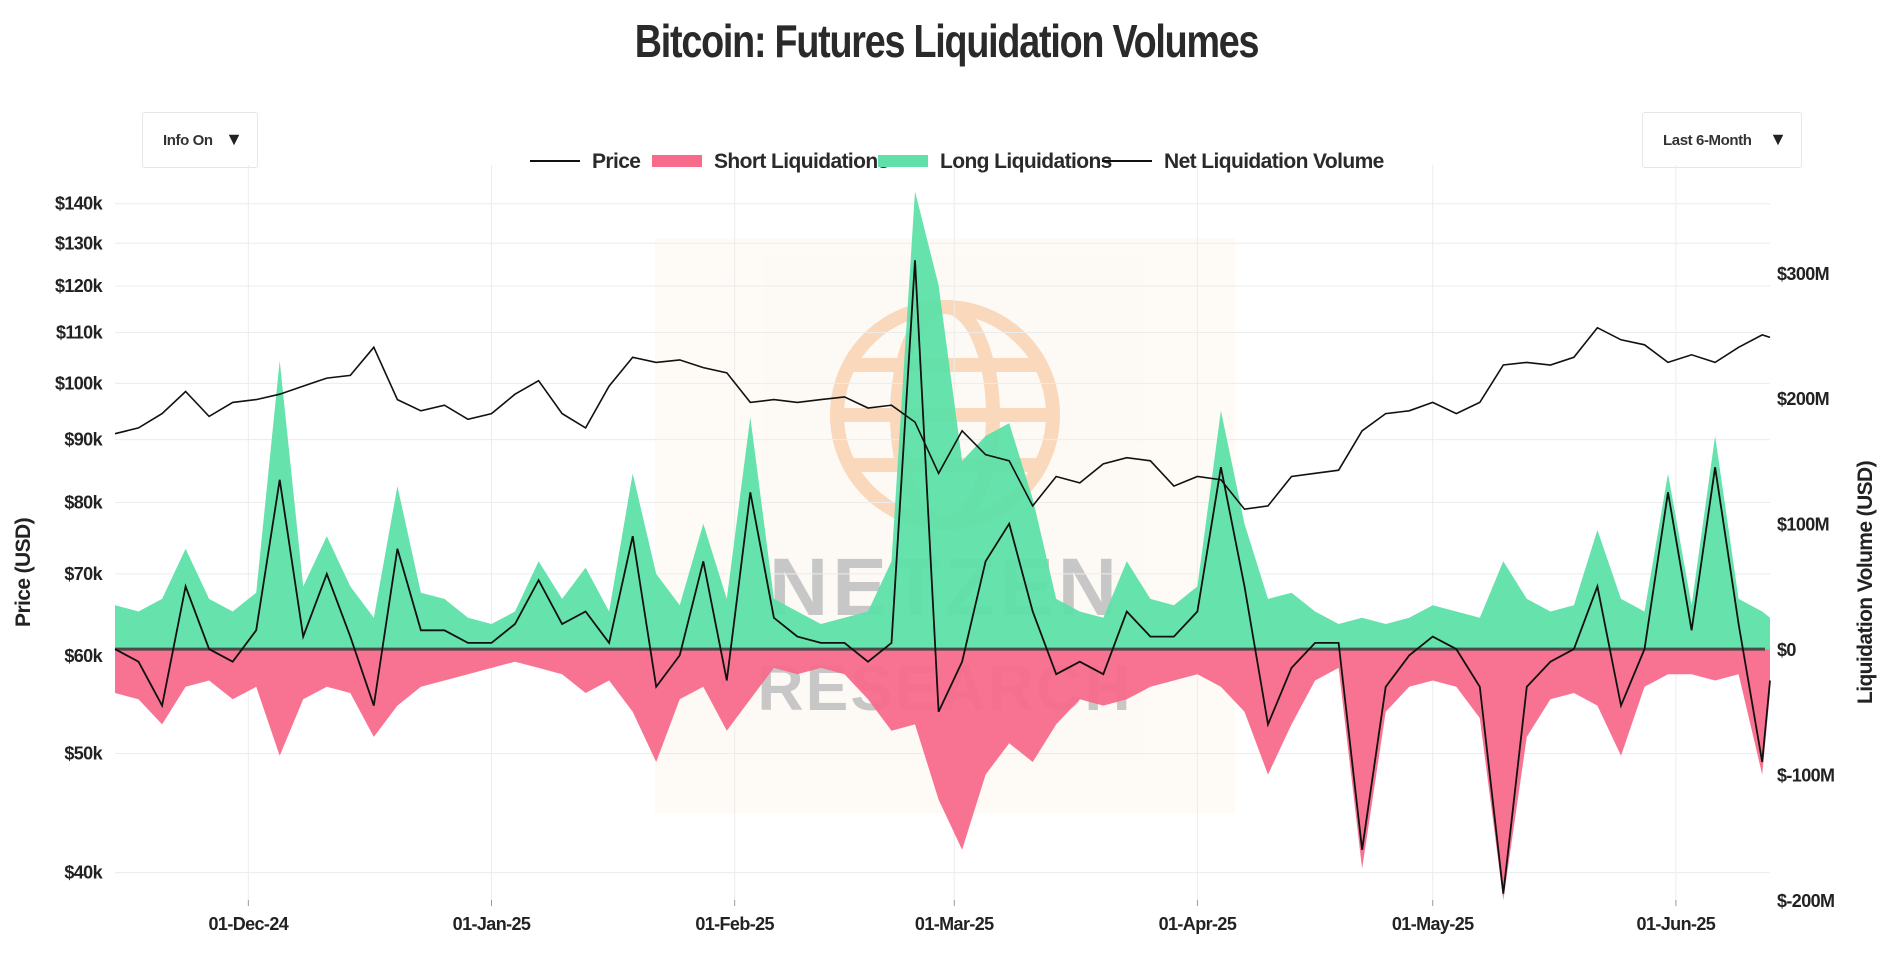 This screenshot has width=1893, height=973. I want to click on x-tick-label: 01-Jun-25, so click(1676, 924).